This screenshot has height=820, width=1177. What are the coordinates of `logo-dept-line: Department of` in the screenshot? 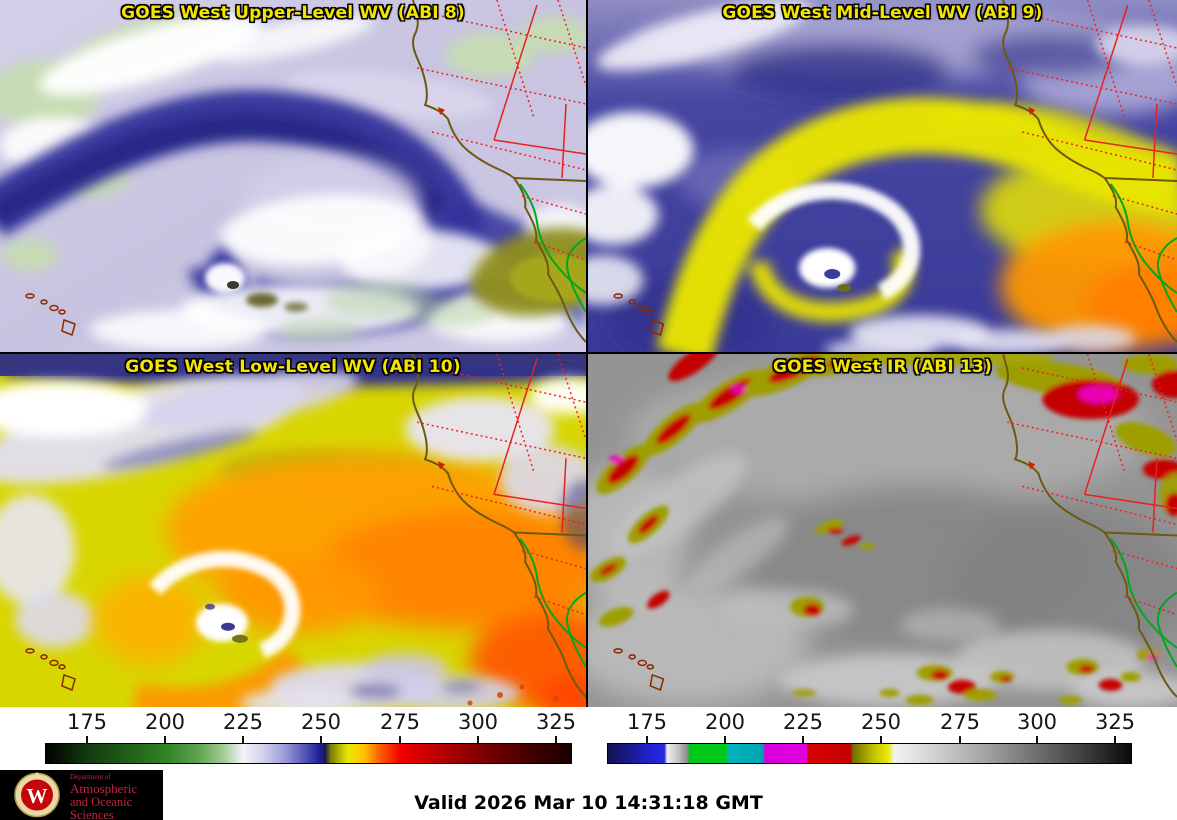 It's located at (90, 777).